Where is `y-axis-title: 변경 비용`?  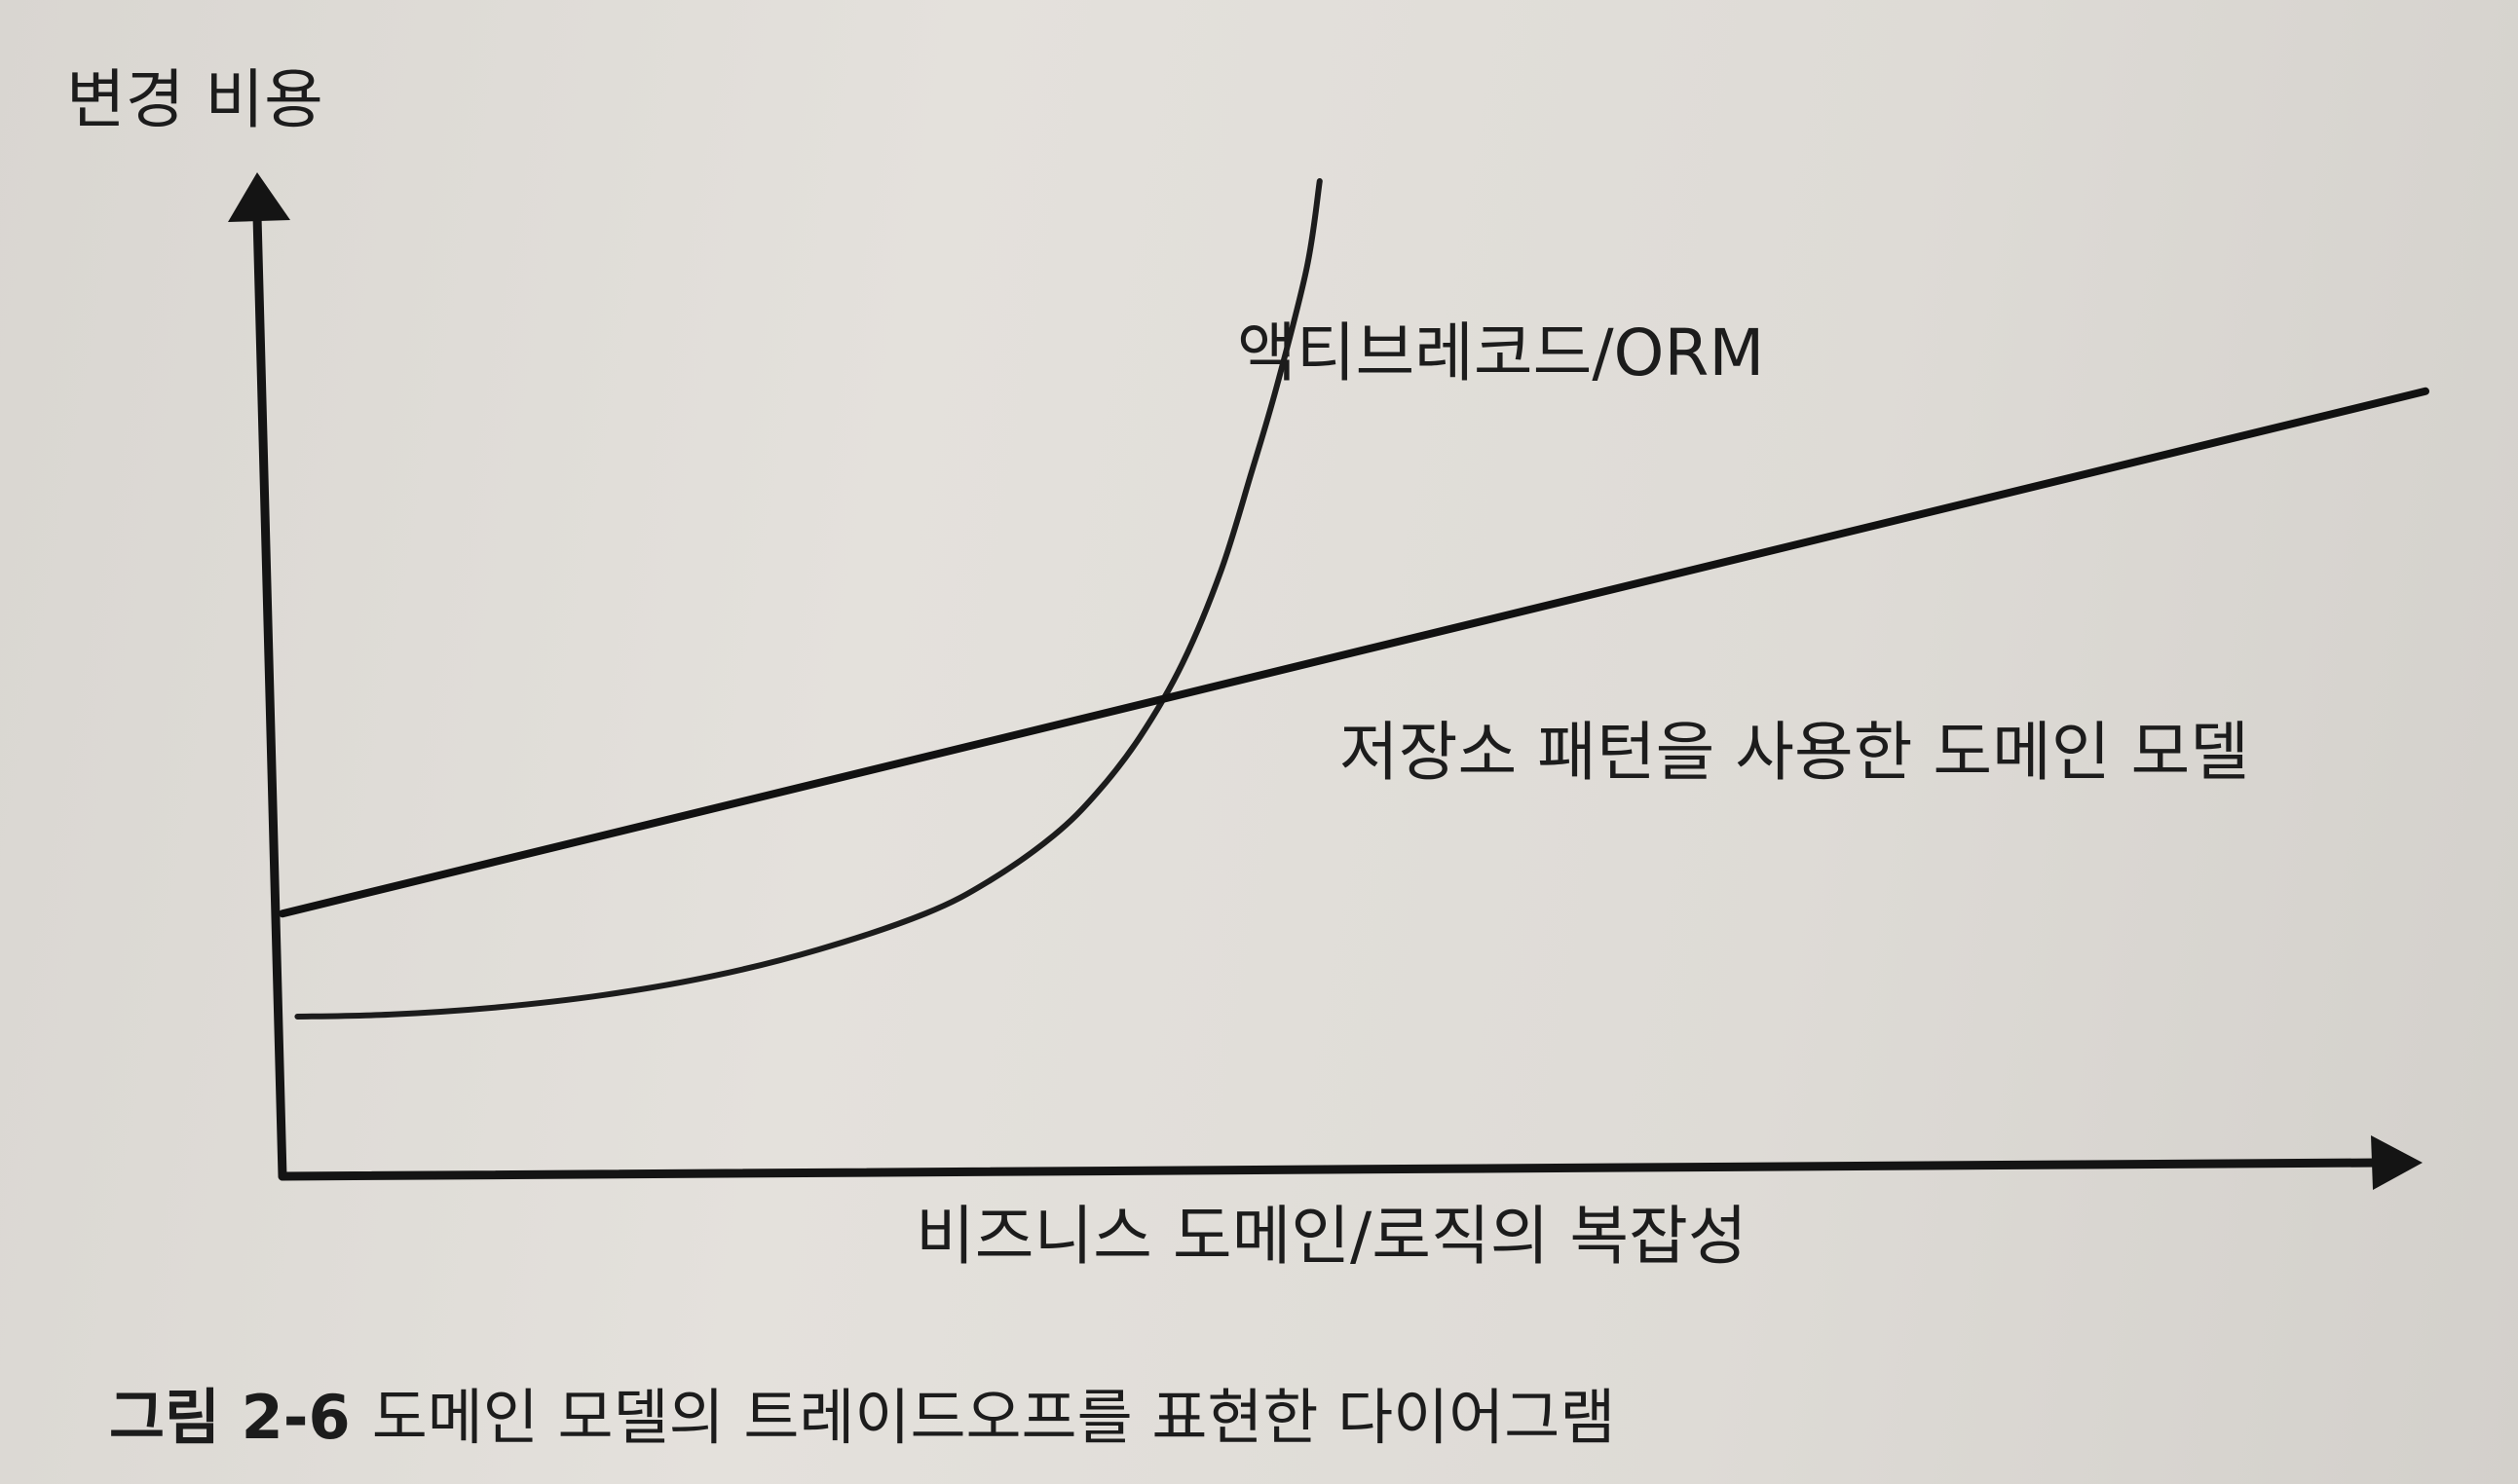
y-axis-title: 변경 비용 is located at coordinates (195, 99).